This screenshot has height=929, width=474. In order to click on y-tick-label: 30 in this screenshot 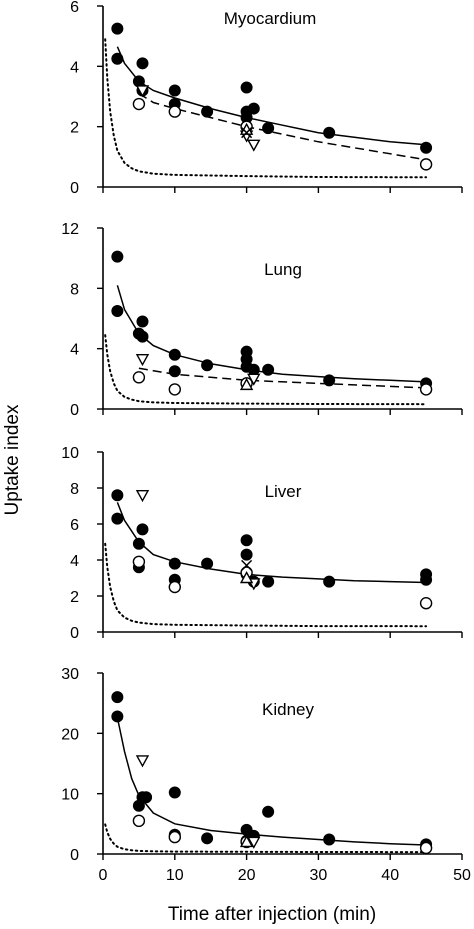, I will do `click(70, 674)`.